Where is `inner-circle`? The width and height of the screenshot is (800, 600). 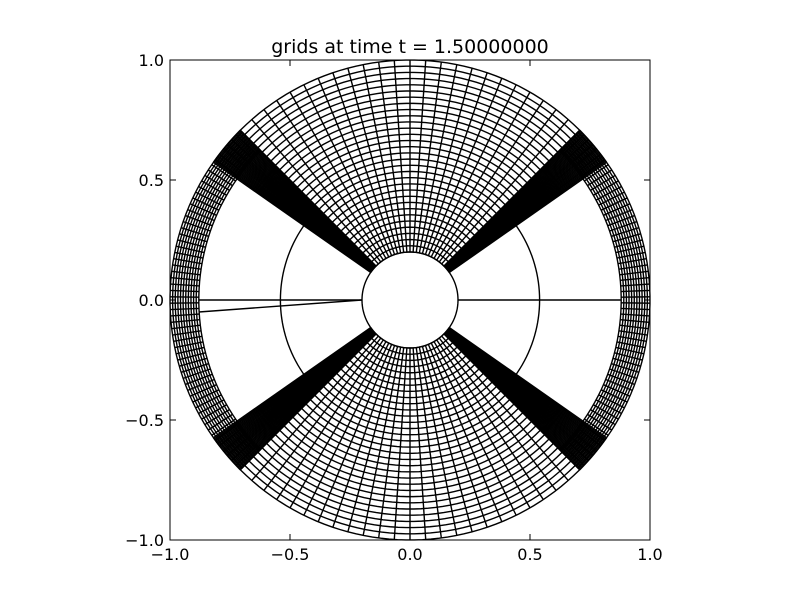
inner-circle is located at coordinates (410, 300).